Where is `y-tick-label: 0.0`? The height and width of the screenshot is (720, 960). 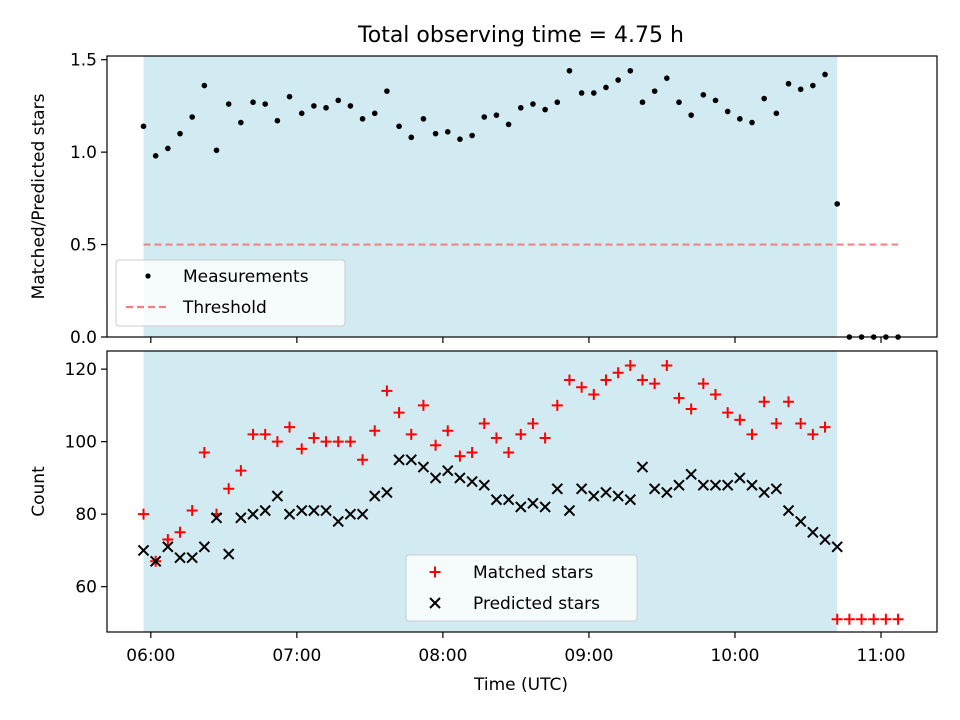
y-tick-label: 0.0 is located at coordinates (83, 338).